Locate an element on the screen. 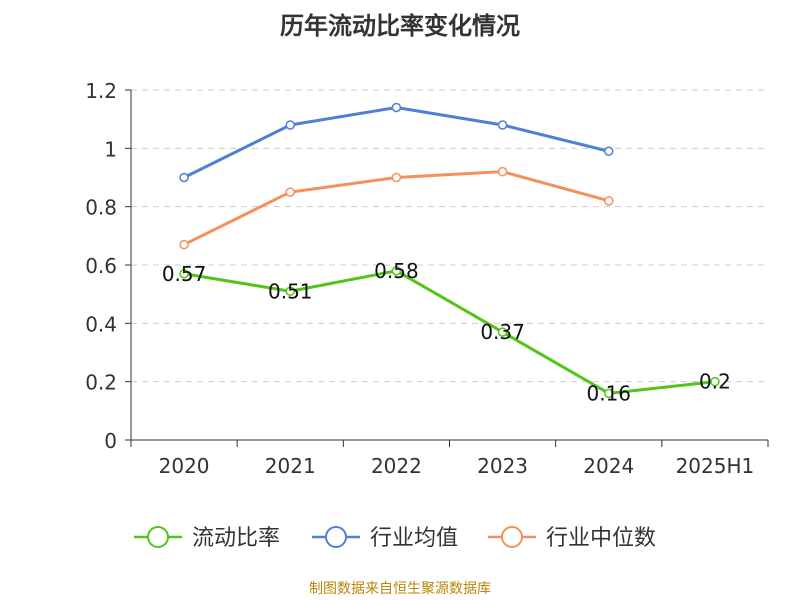  y-tick-label: 1 is located at coordinates (110, 149).